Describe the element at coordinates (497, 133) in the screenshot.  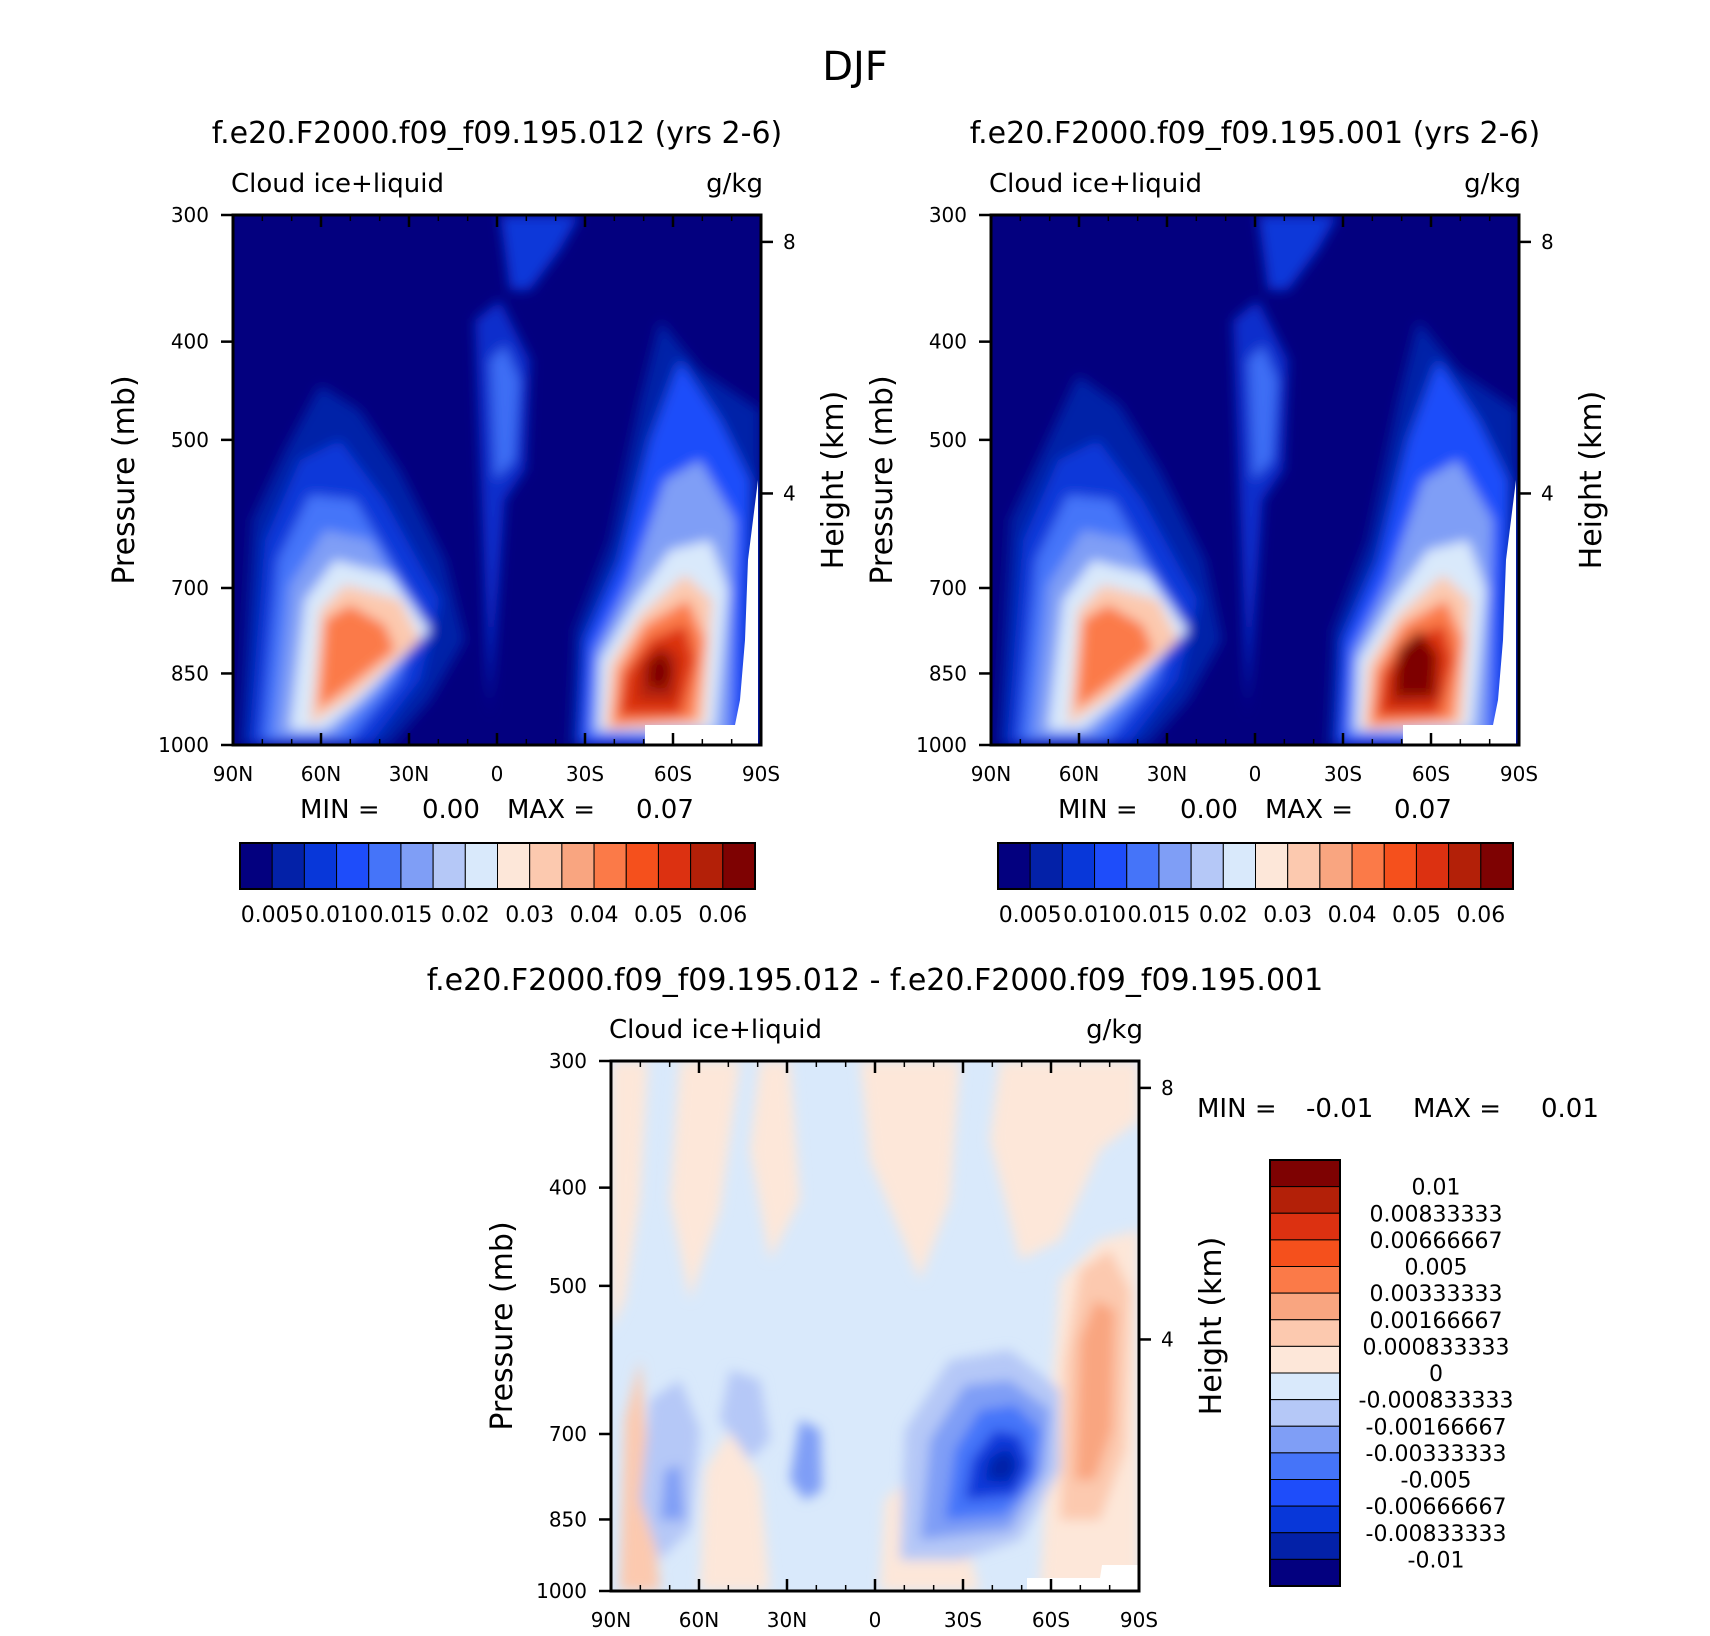
I see `panel-title: f.e20.F2000.f09_f09.195.012 (yrs 2-6)` at that location.